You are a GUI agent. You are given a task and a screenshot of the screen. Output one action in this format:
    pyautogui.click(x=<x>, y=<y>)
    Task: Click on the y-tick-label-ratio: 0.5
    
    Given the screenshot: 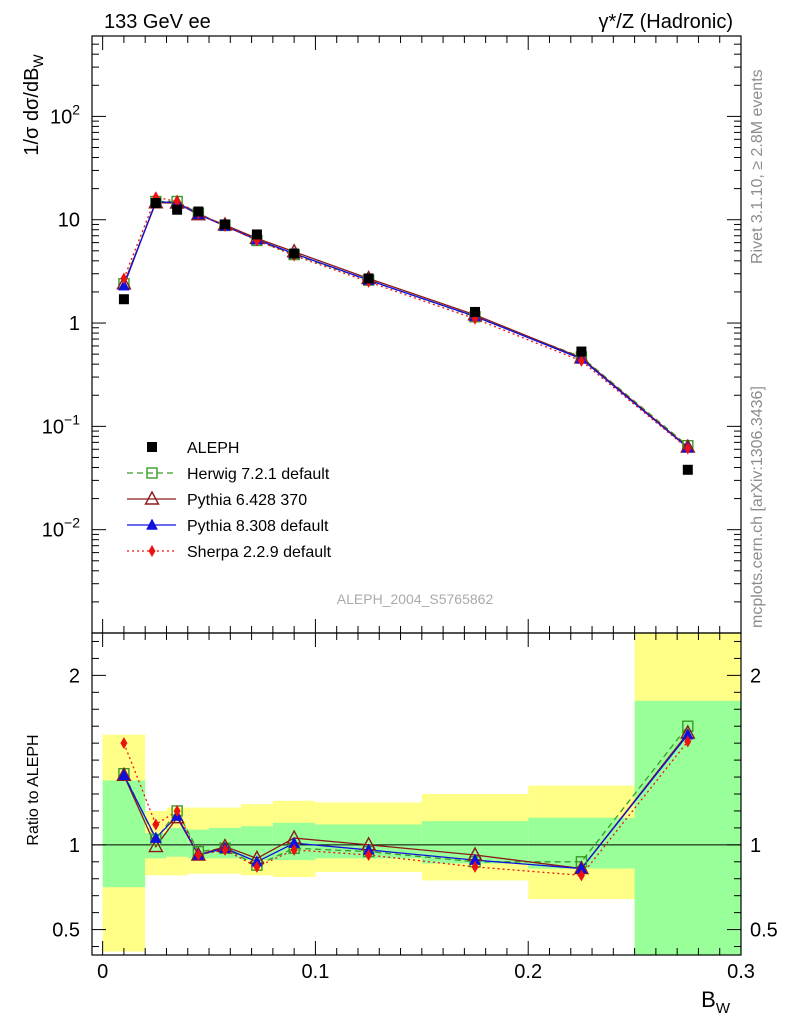 What is the action you would take?
    pyautogui.click(x=66, y=931)
    